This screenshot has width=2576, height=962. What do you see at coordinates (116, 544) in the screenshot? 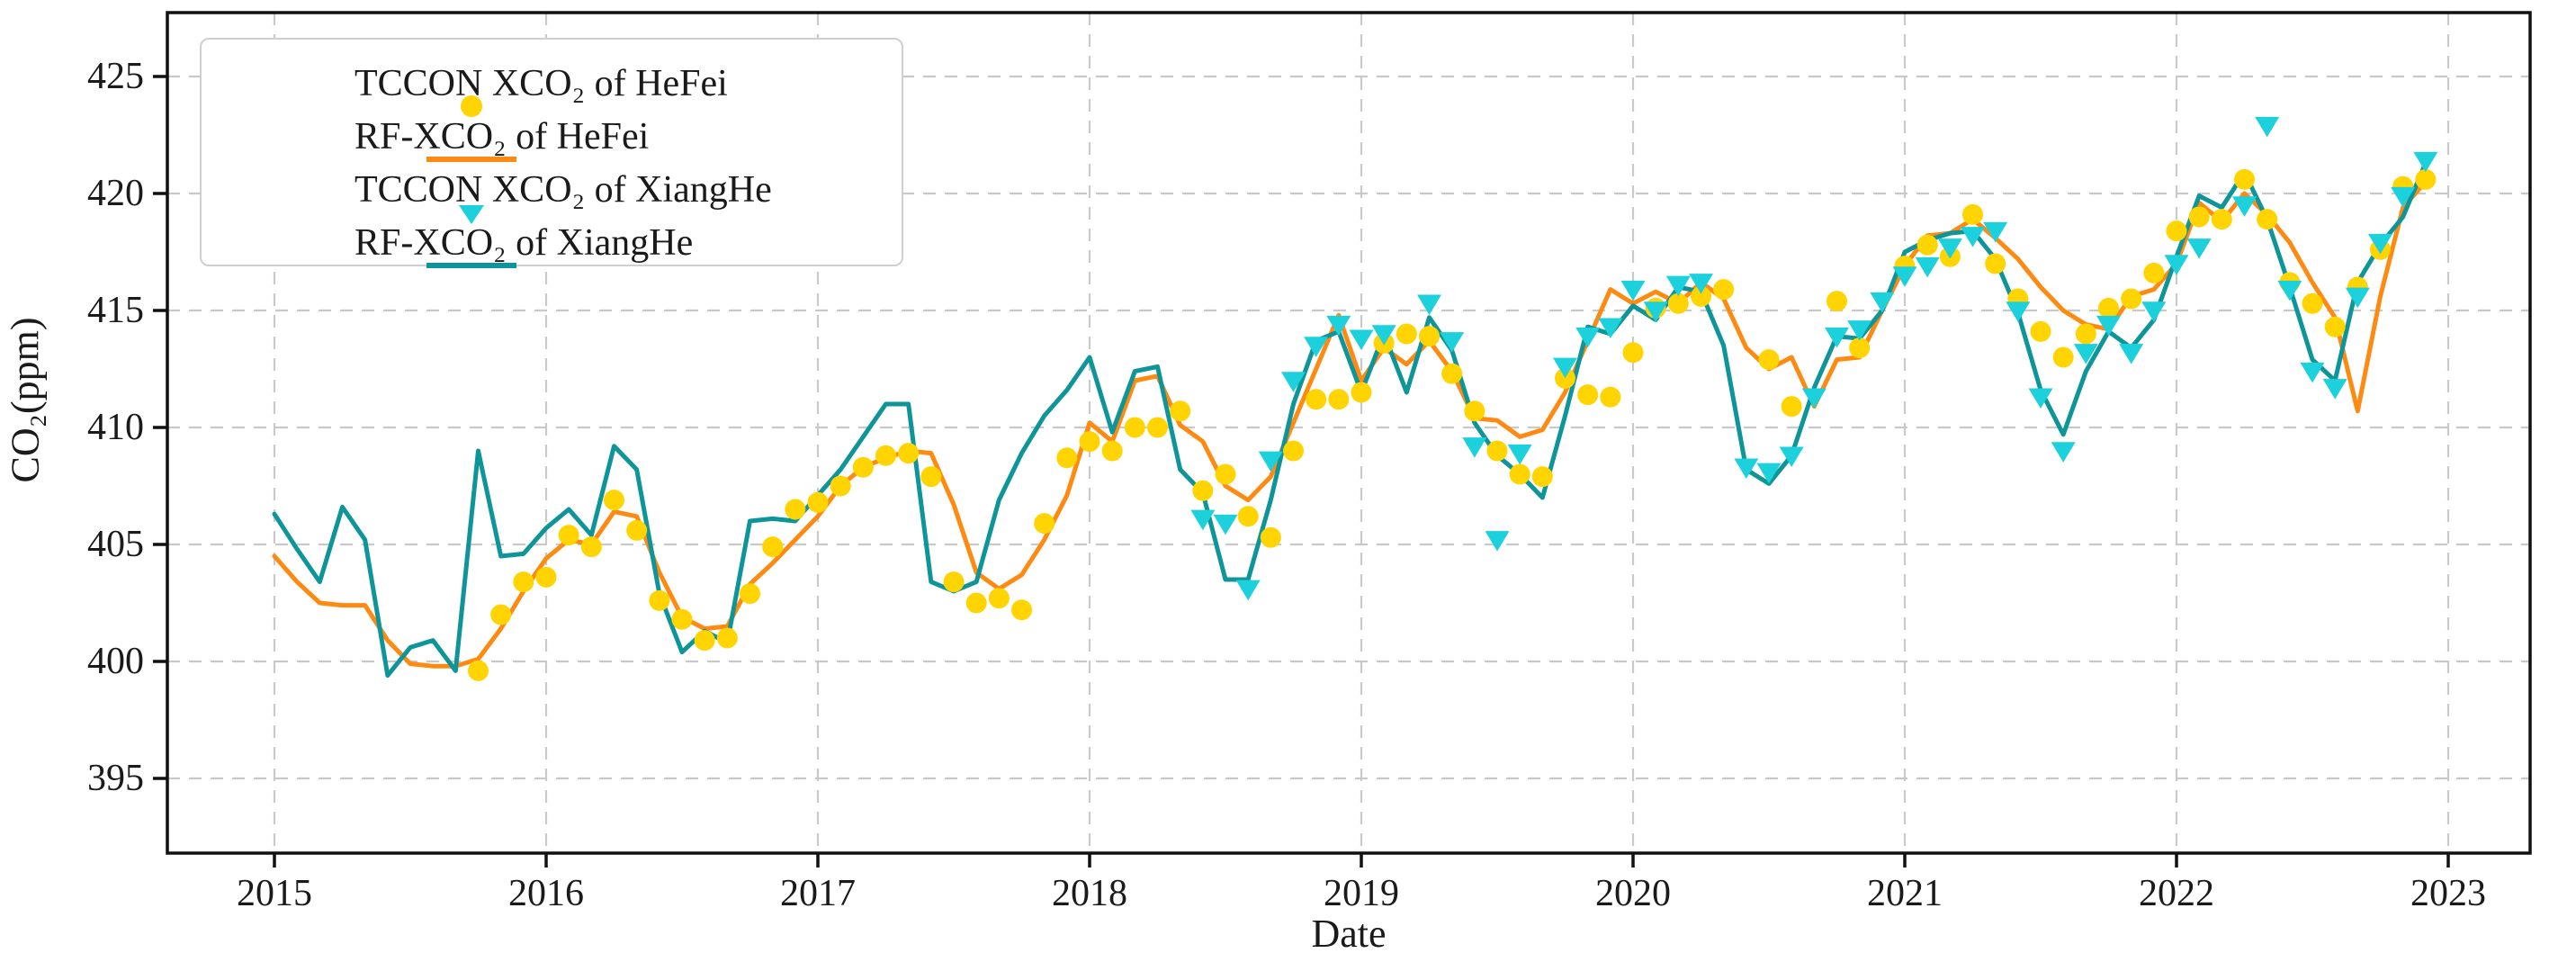
I see `y-tick-label: 405` at bounding box center [116, 544].